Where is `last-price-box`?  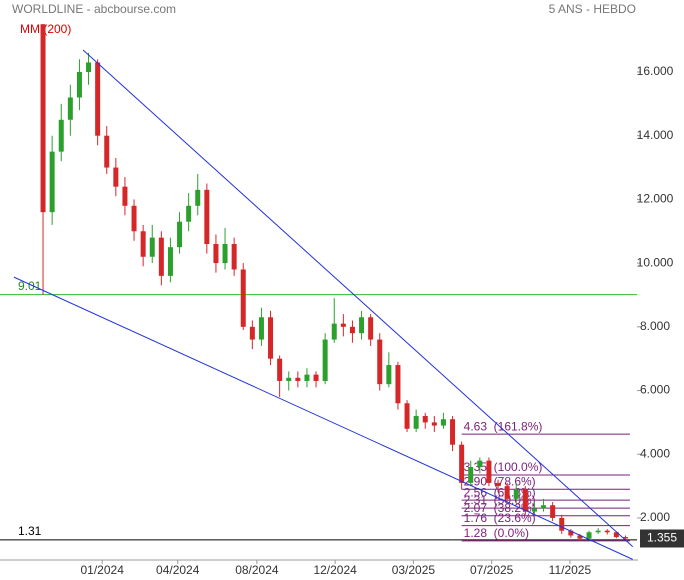
last-price-box is located at coordinates (662, 538).